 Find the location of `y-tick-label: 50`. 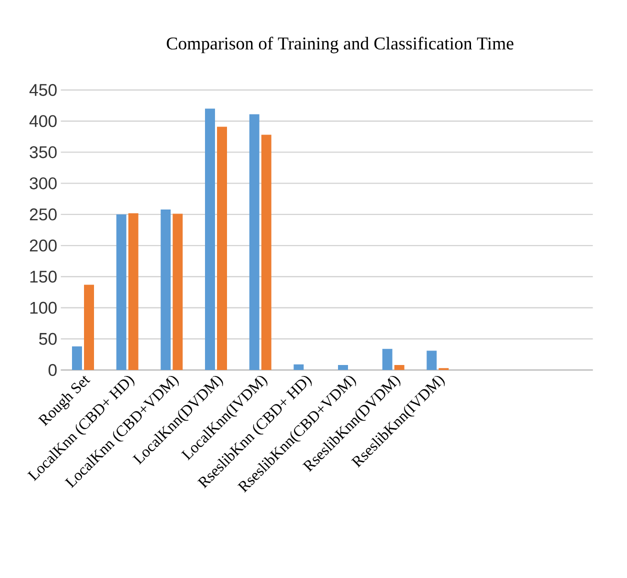

y-tick-label: 50 is located at coordinates (48, 338).